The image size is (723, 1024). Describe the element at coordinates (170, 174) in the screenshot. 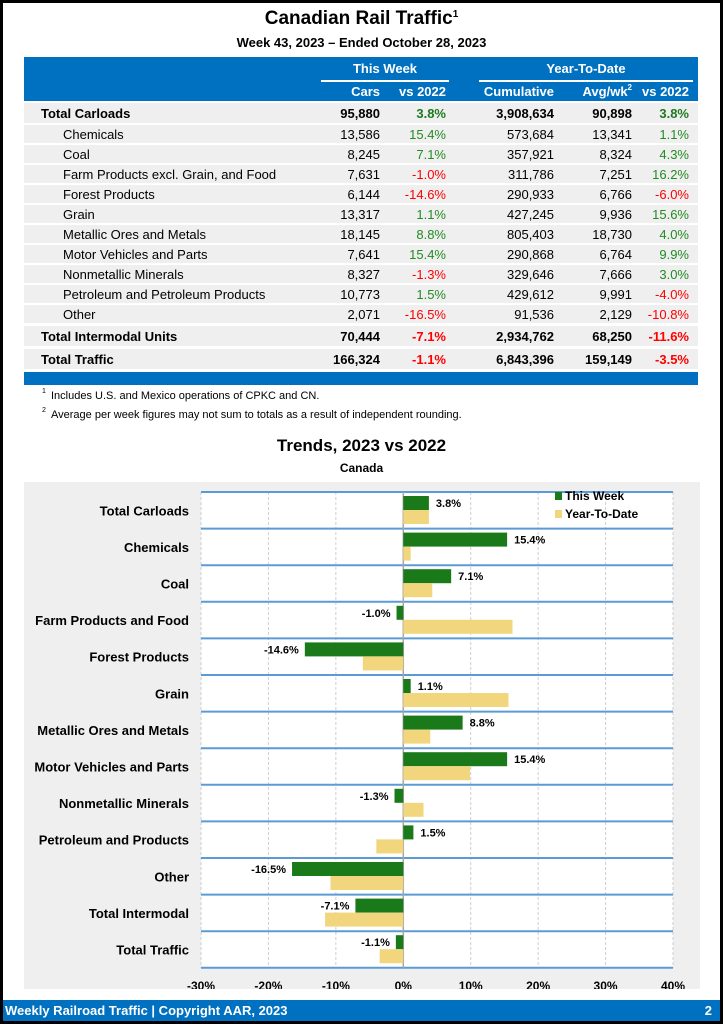

I see `row-label: Farm Products excl. Grain, and Food` at that location.